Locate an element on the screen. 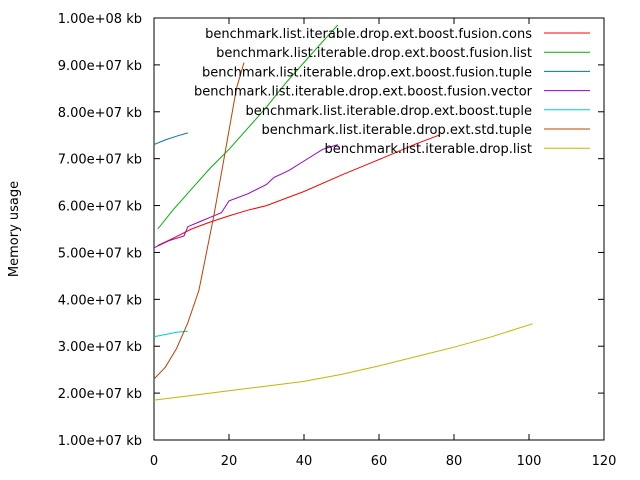 The image size is (640, 480). x-tick-label: 60 is located at coordinates (379, 461).